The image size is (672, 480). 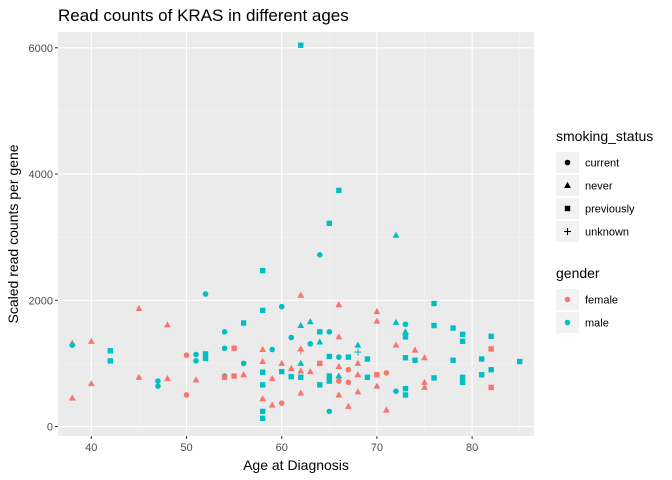 What do you see at coordinates (301, 351) in the screenshot?
I see `data-point-female-unknown` at bounding box center [301, 351].